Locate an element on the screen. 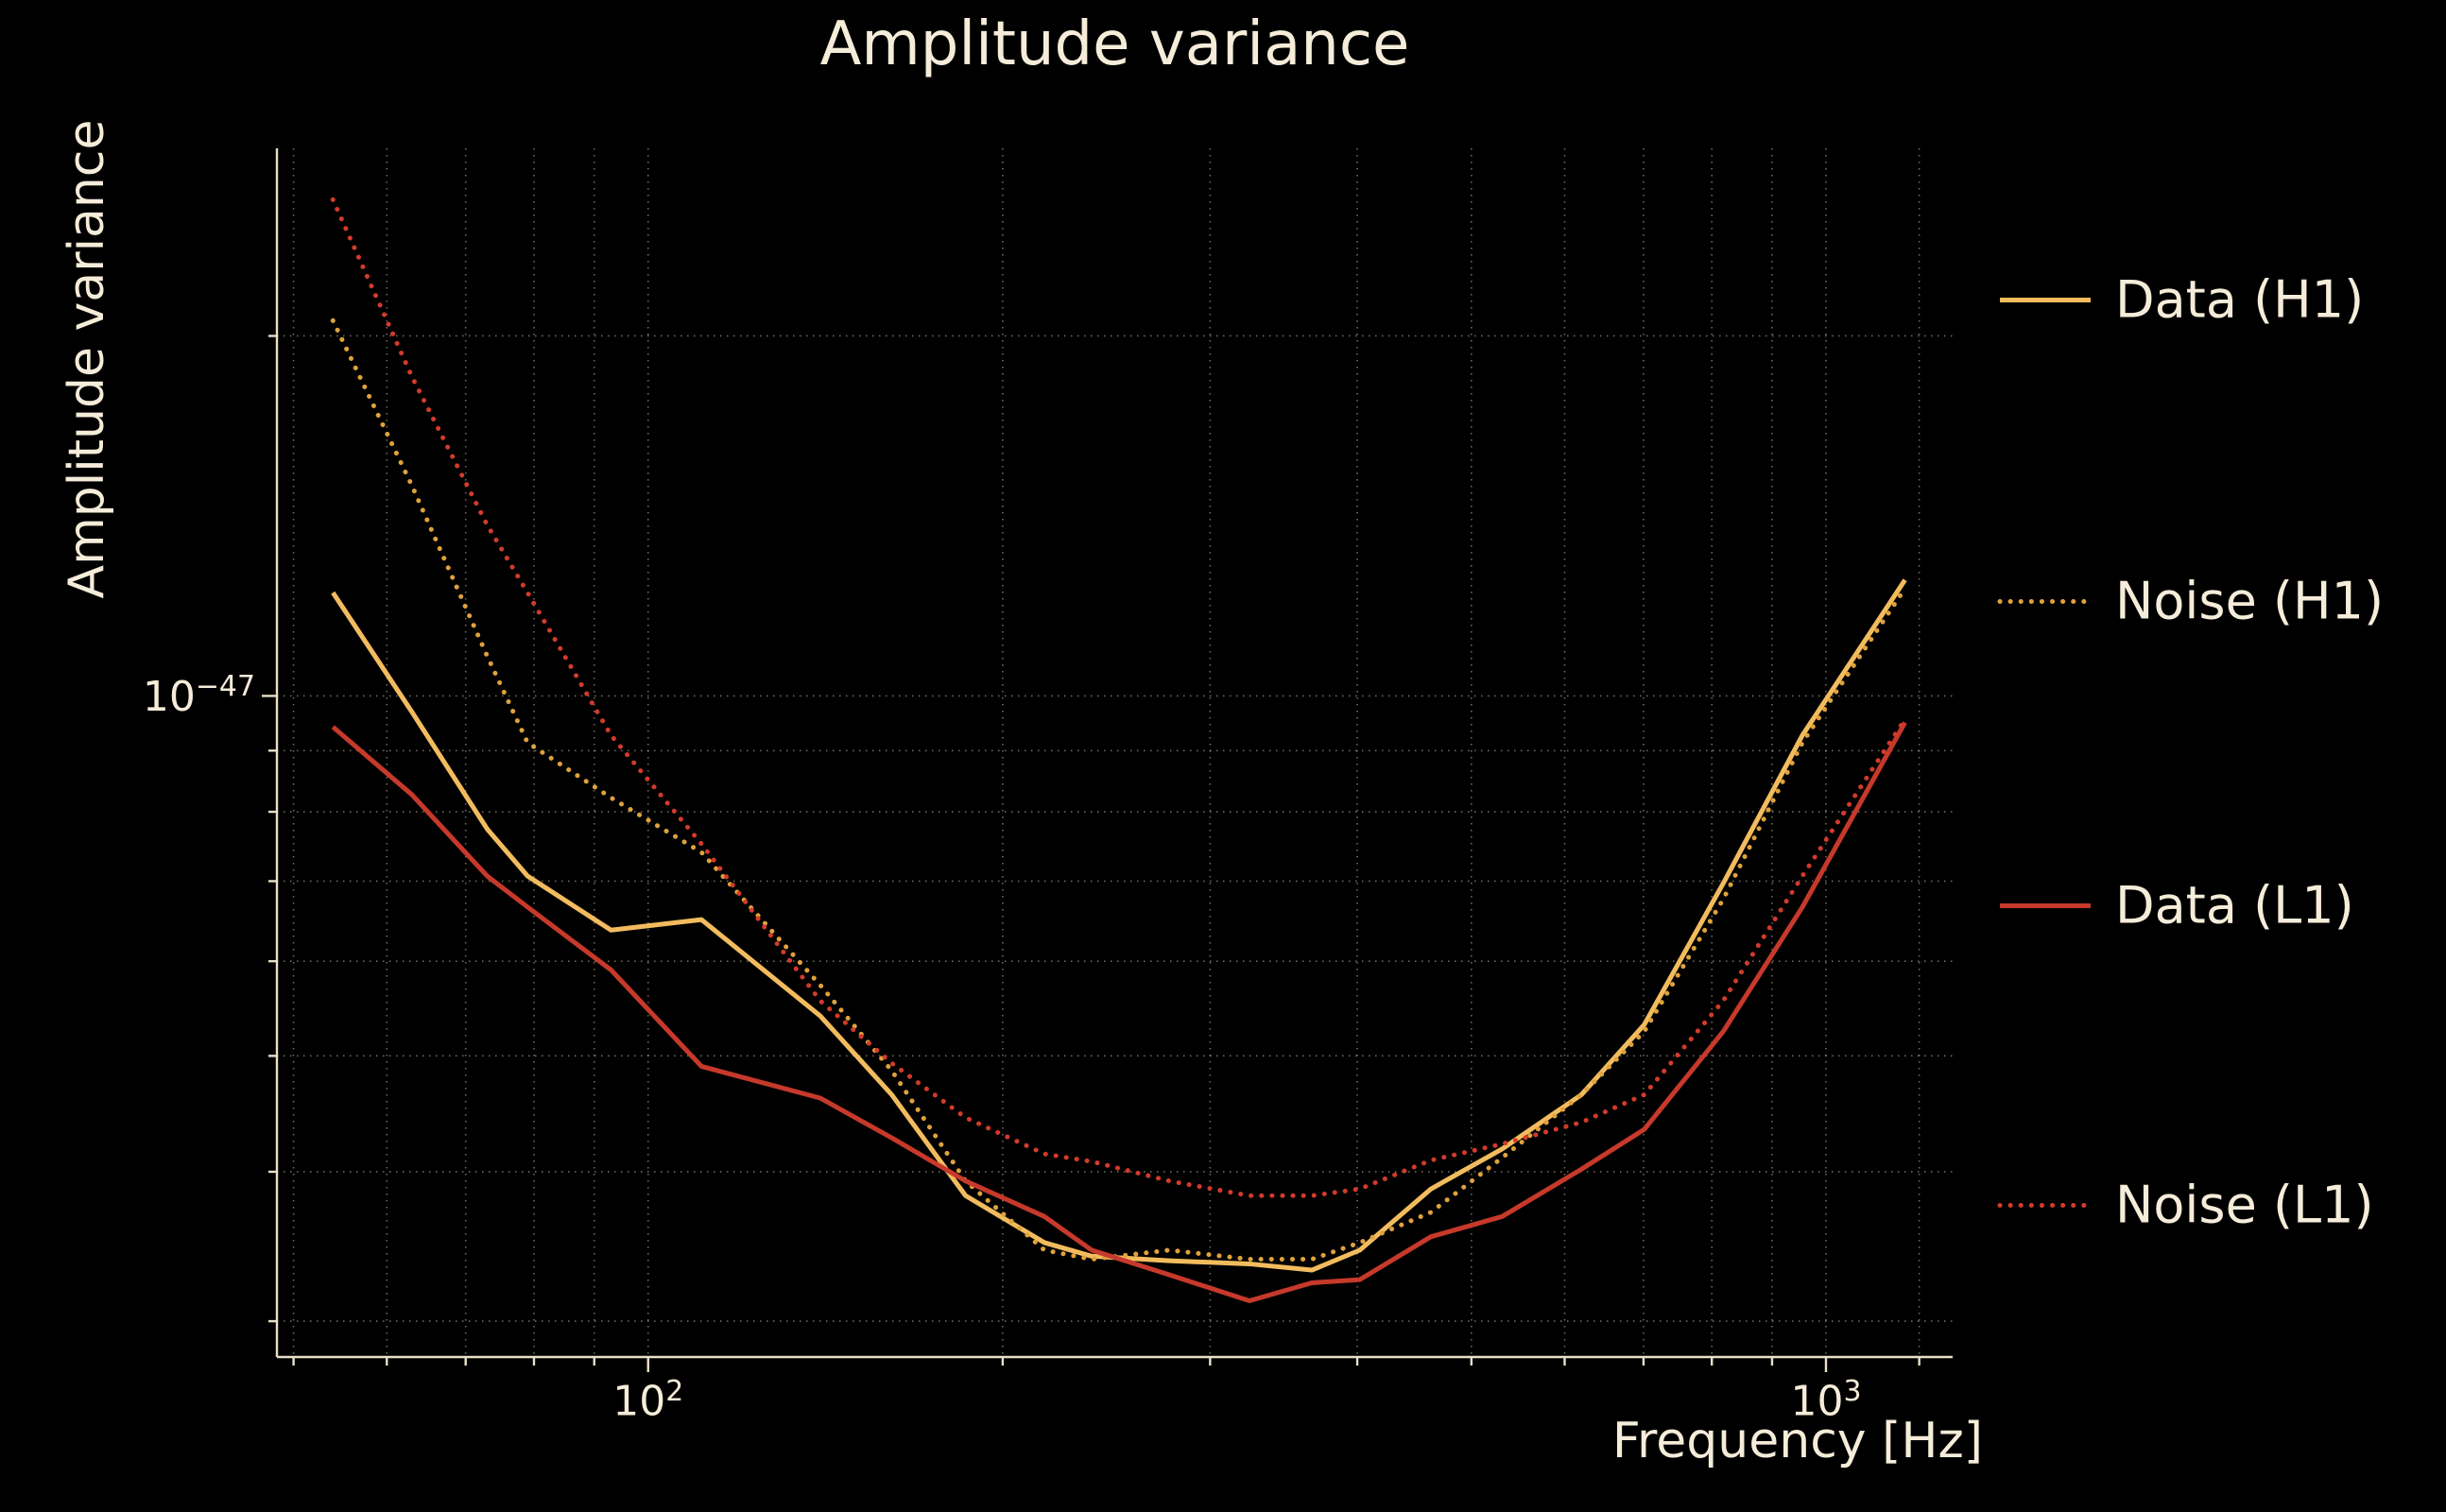  x-tick-label-1000: 10³ is located at coordinates (1825, 1400).